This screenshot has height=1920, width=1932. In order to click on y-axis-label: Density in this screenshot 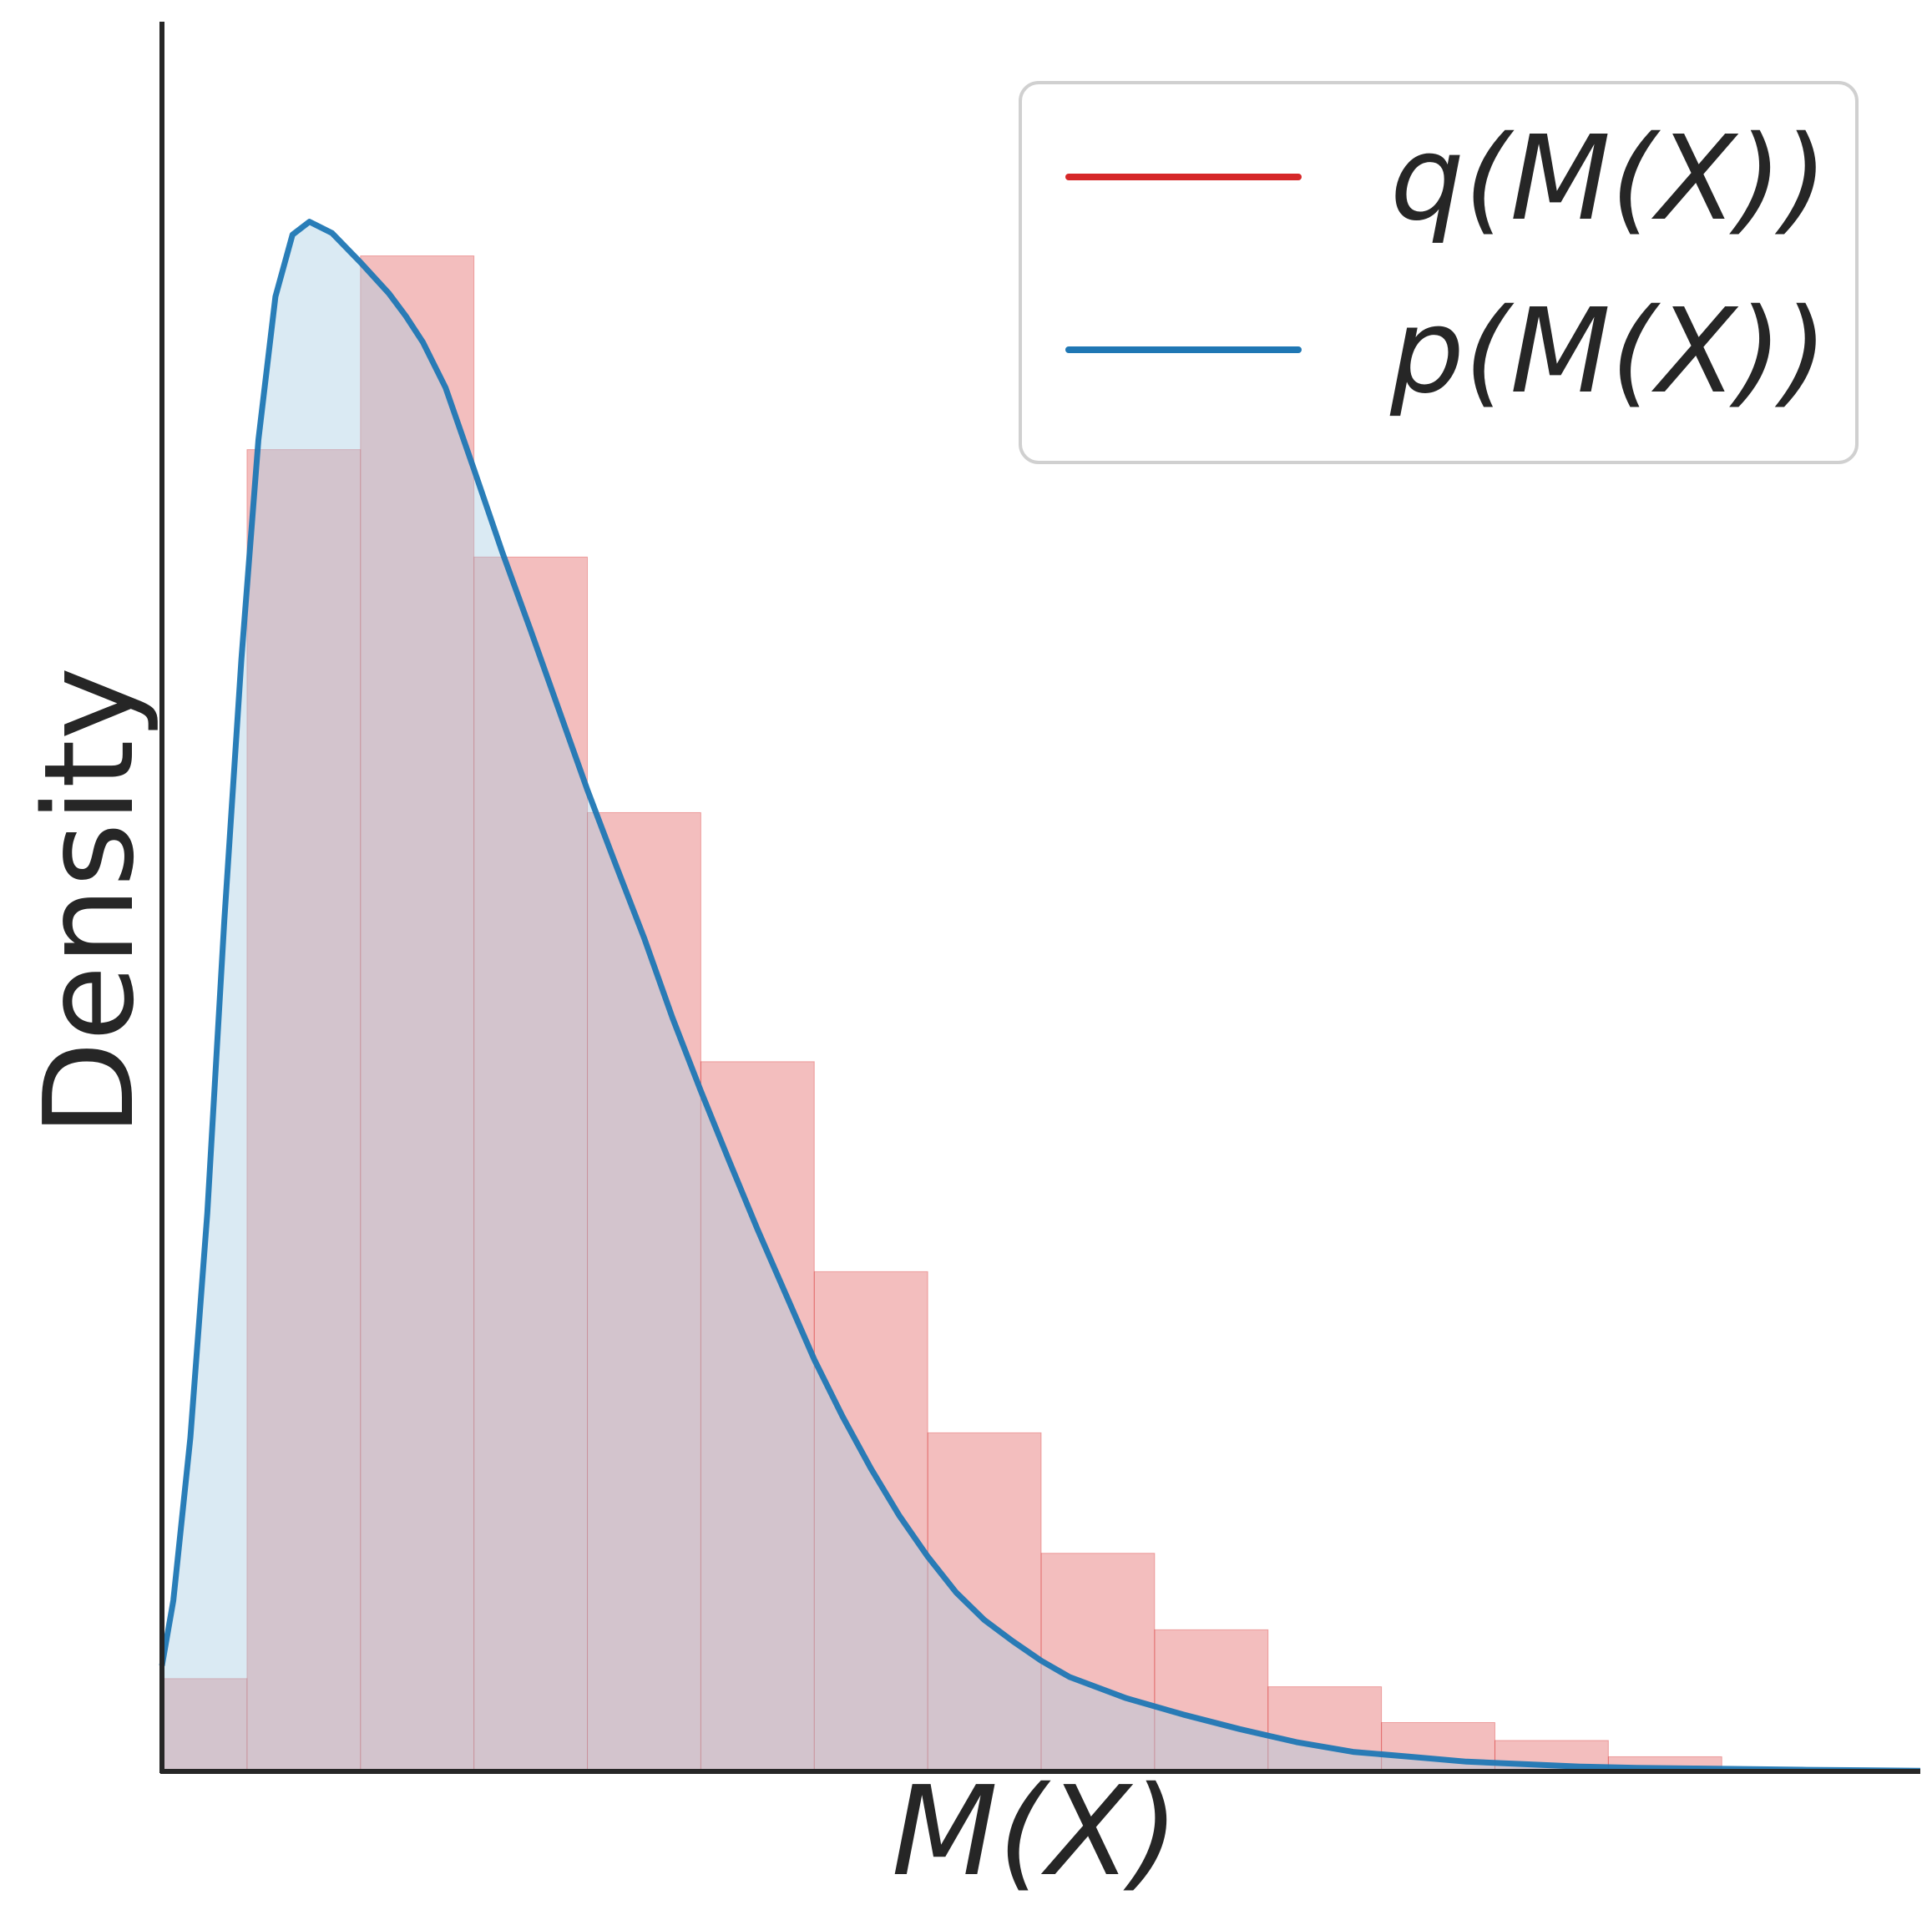, I will do `click(89, 902)`.